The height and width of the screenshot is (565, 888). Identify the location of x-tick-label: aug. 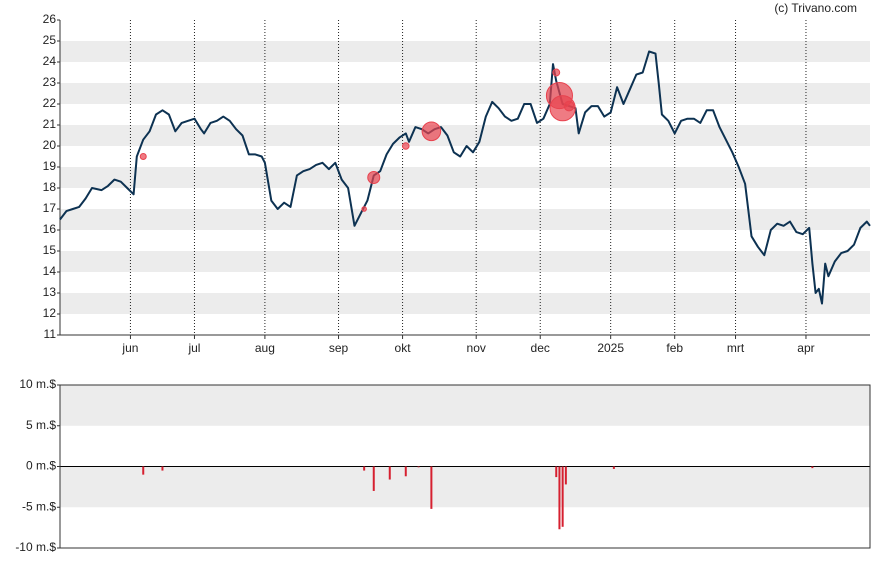
(265, 348).